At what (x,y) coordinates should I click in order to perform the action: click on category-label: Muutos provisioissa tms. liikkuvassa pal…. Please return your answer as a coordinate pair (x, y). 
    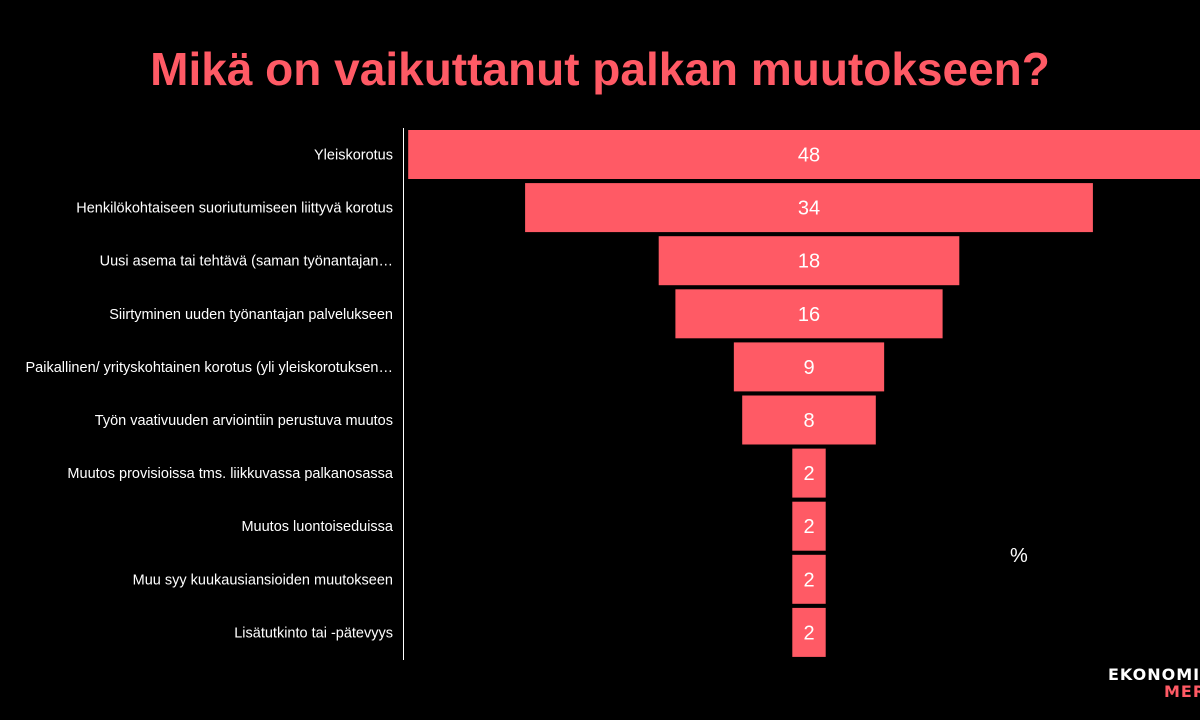
    Looking at the image, I should click on (230, 474).